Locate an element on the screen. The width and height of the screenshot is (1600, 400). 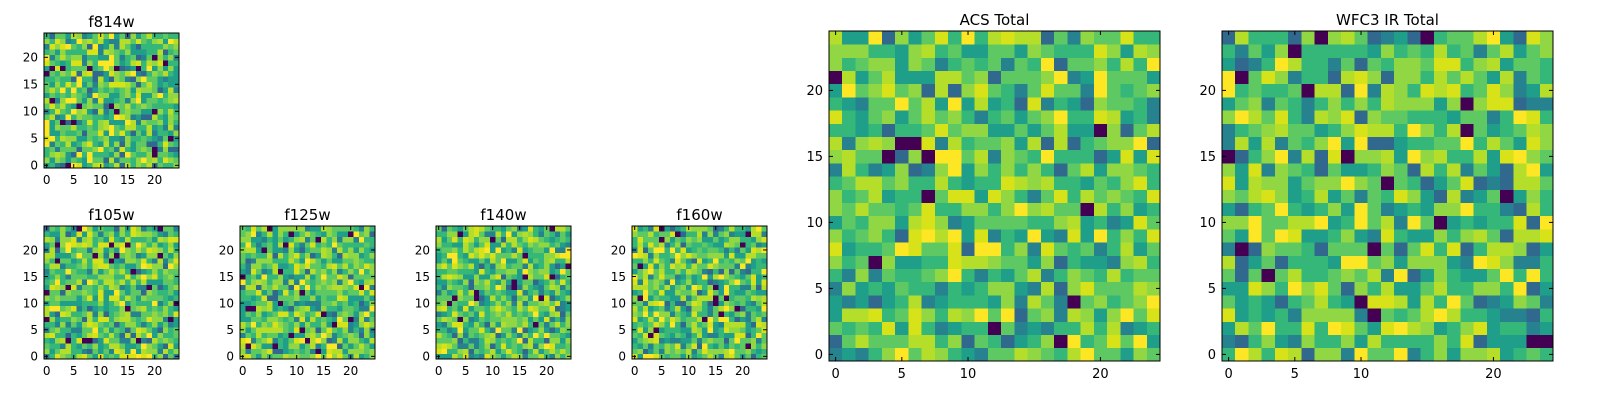
axes-frame is located at coordinates (111, 292).